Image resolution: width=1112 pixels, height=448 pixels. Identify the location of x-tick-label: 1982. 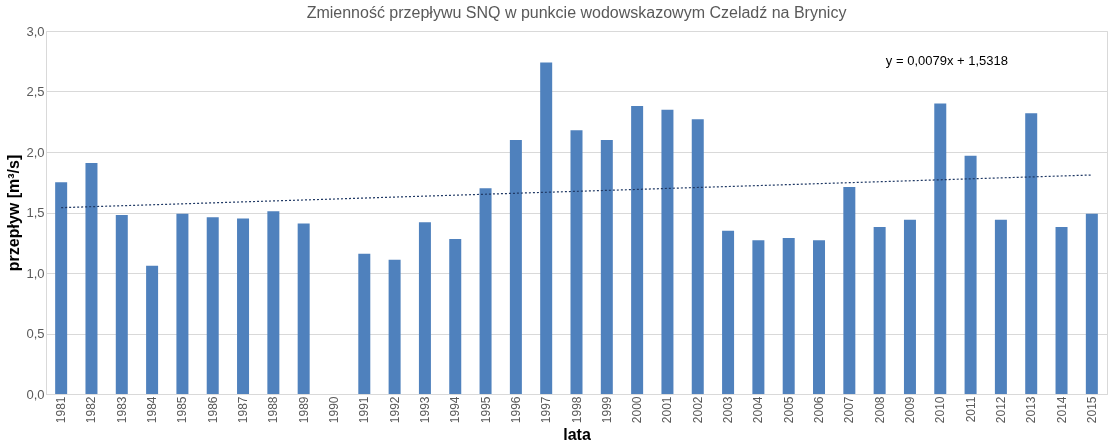
(91, 410).